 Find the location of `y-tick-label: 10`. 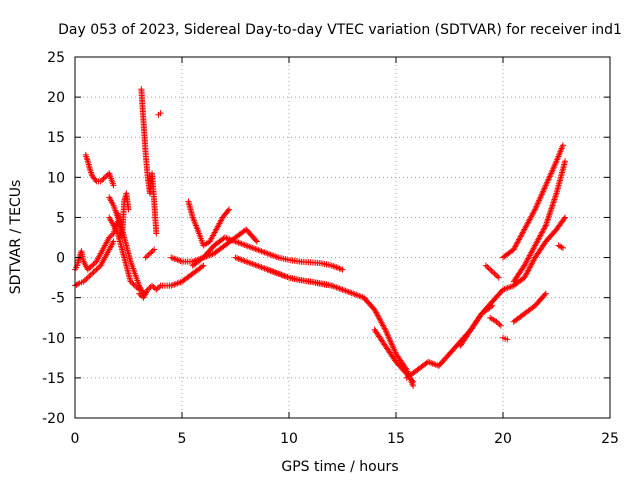

y-tick-label: 10 is located at coordinates (56, 178).